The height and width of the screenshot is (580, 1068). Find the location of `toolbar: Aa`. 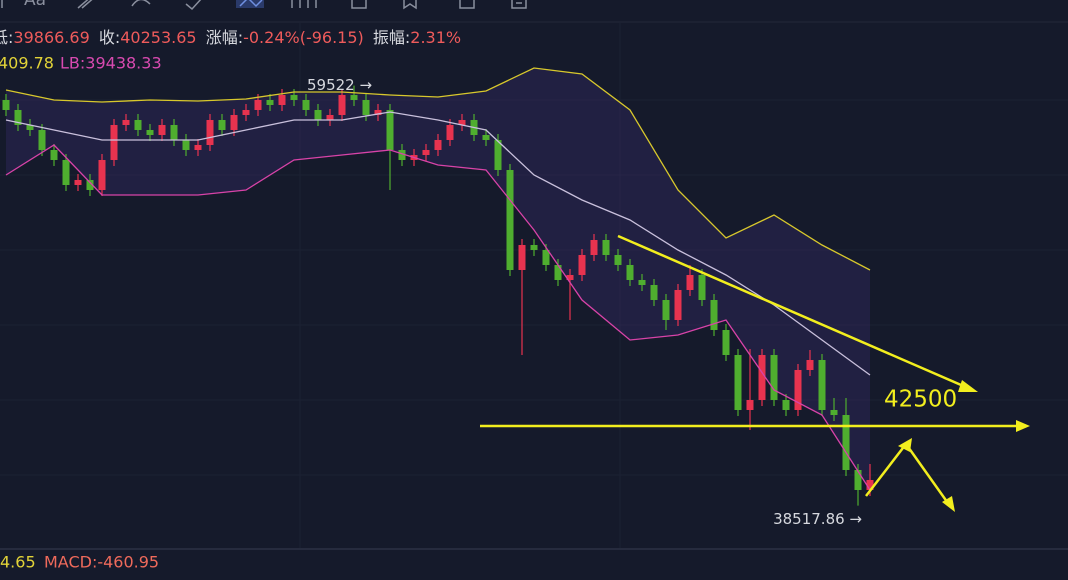

toolbar: Aa is located at coordinates (264, 5).